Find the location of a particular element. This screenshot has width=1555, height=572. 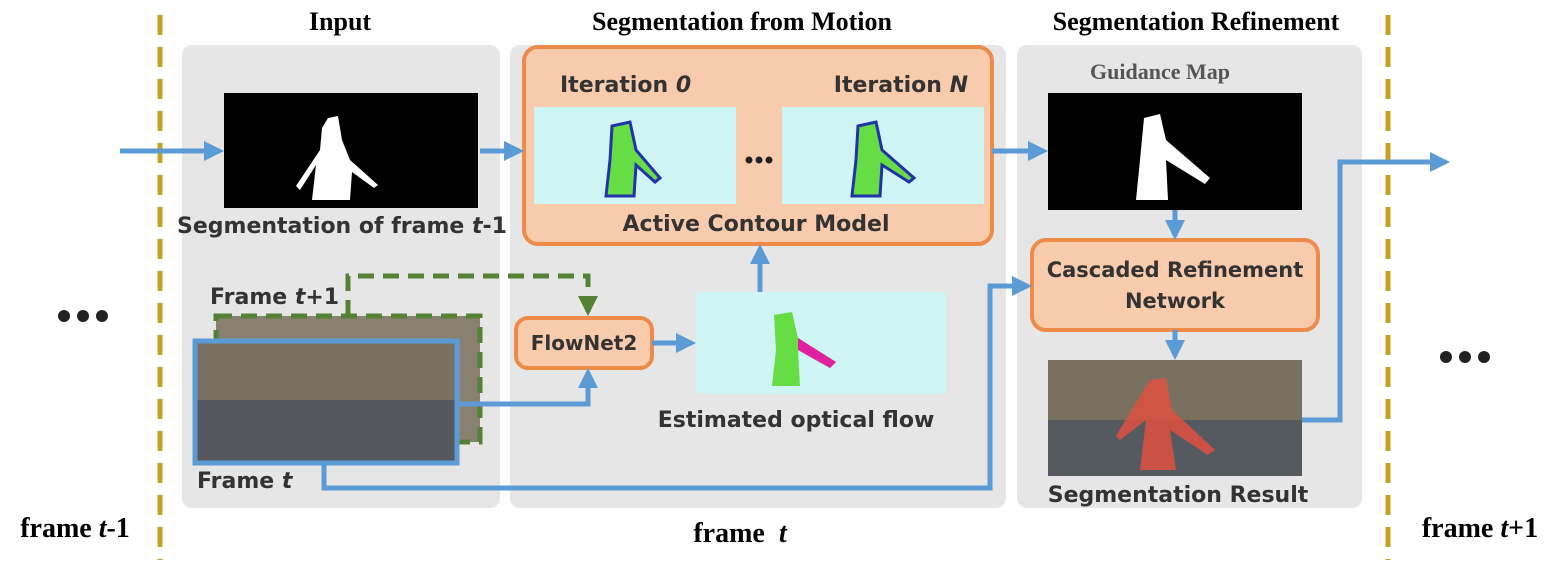

section-title: Segmentation Refinement is located at coordinates (1196, 21).